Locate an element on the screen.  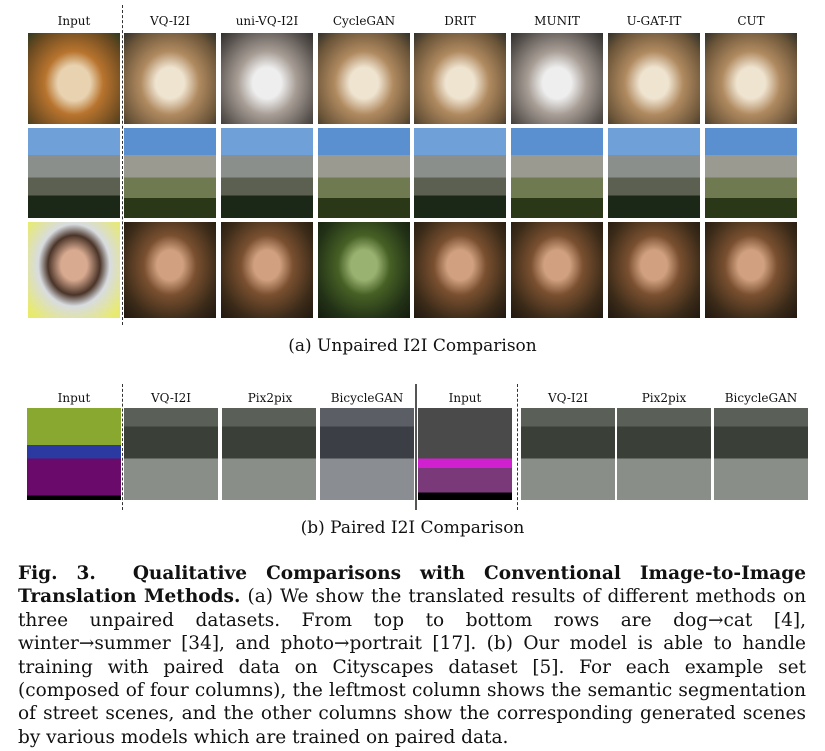
column-label: CUT is located at coordinates (751, 21).